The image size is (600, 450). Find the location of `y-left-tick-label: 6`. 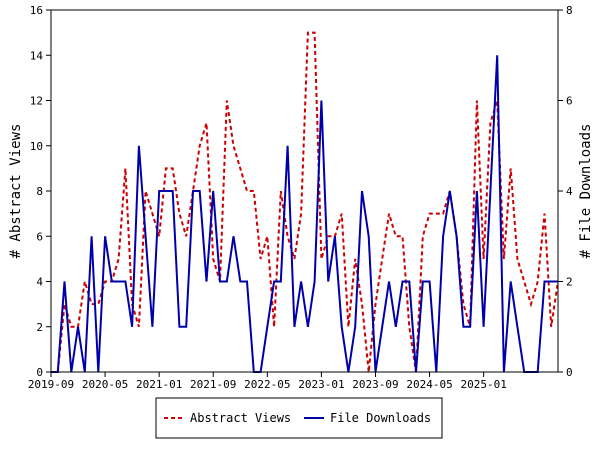

y-left-tick-label: 6 is located at coordinates (39, 236).